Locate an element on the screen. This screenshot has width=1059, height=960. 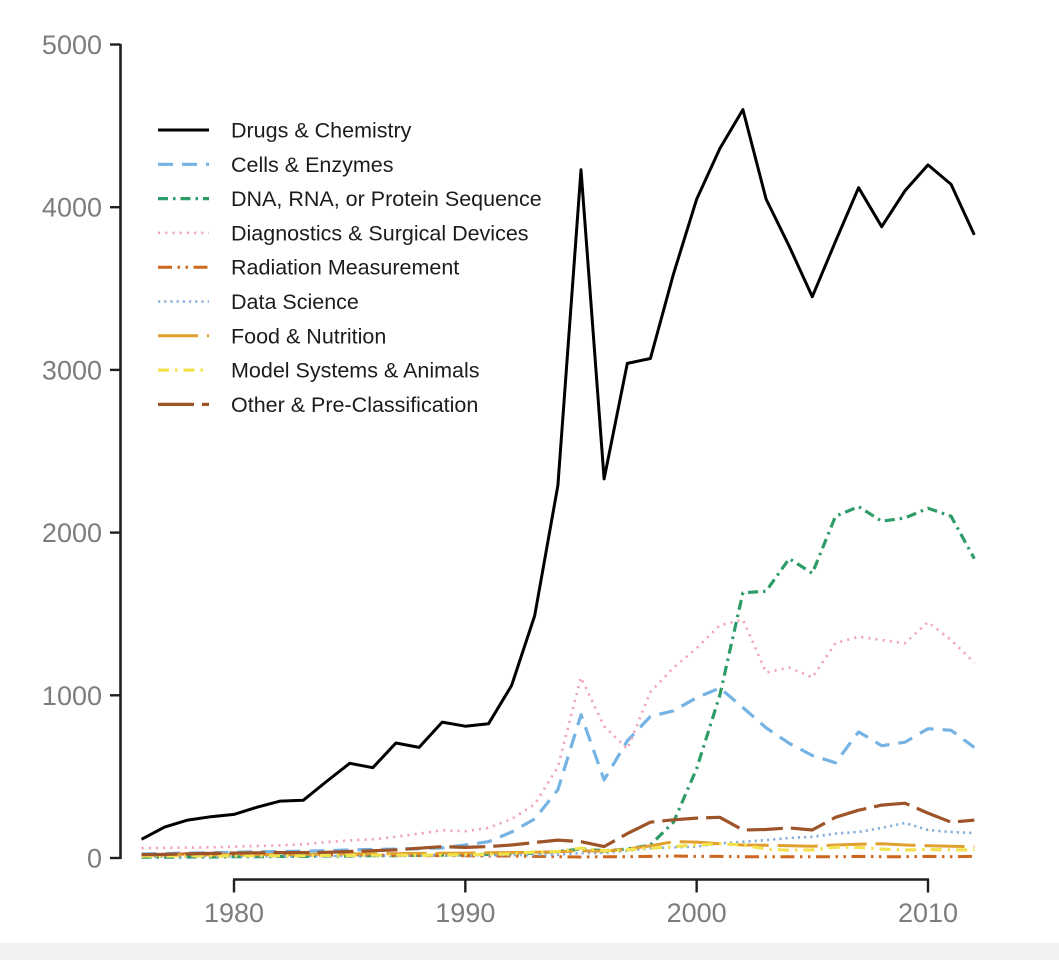
series-line-cells-enzymes is located at coordinates (558, 771).